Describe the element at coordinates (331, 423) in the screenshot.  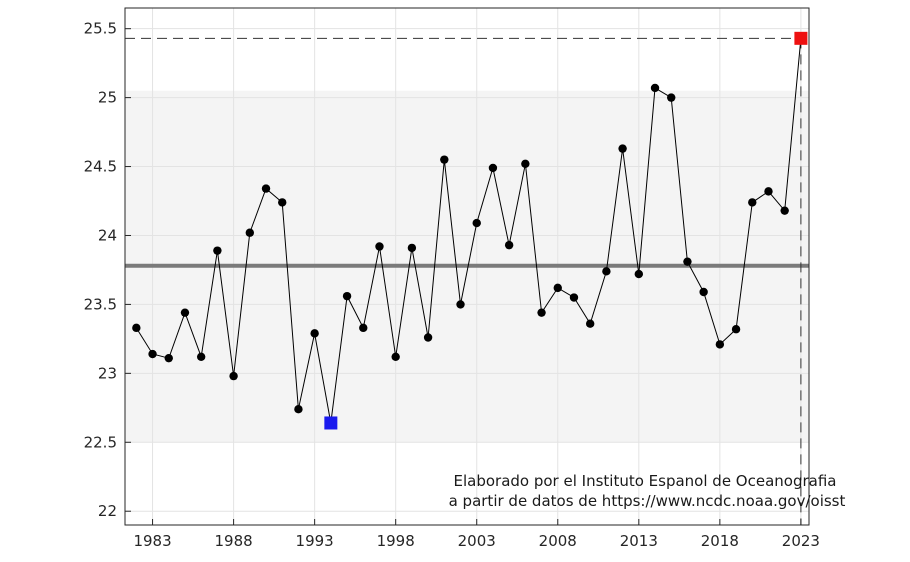
I see `min-value-marker` at that location.